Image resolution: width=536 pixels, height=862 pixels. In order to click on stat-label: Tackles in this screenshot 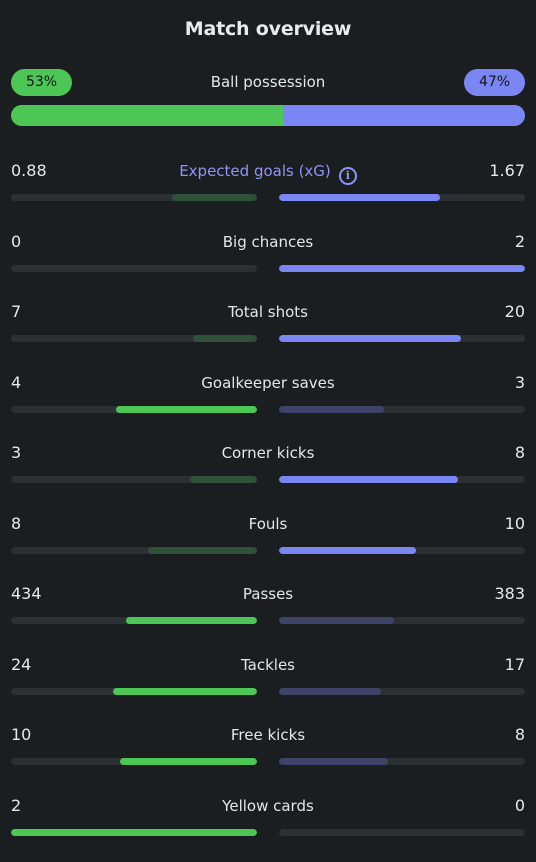, I will do `click(268, 665)`.